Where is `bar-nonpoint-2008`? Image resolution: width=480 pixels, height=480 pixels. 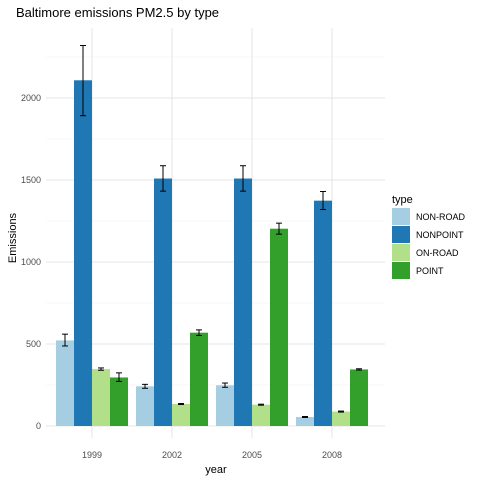 bar-nonpoint-2008 is located at coordinates (323, 313).